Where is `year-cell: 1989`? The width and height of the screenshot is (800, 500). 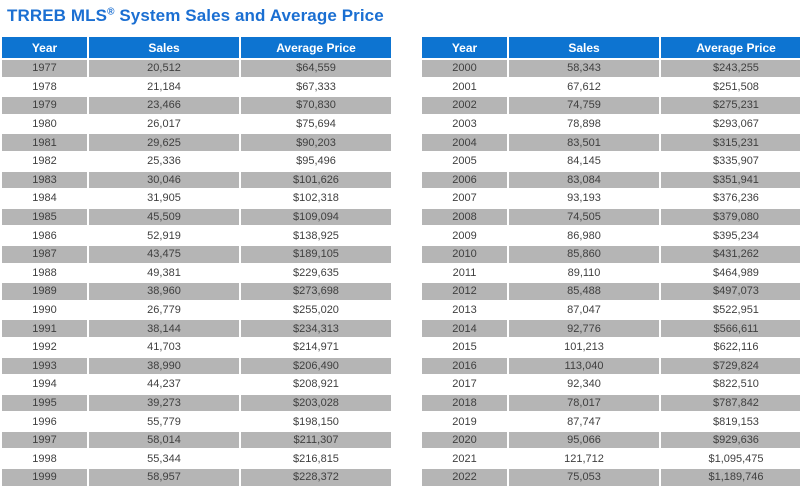 year-cell: 1989 is located at coordinates (44, 291).